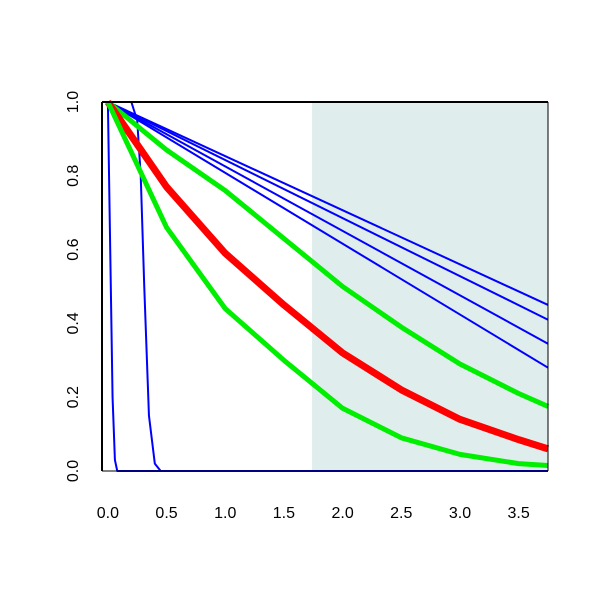 The height and width of the screenshot is (600, 600). Describe the element at coordinates (73, 471) in the screenshot. I see `y-tick-label: 0.0` at that location.